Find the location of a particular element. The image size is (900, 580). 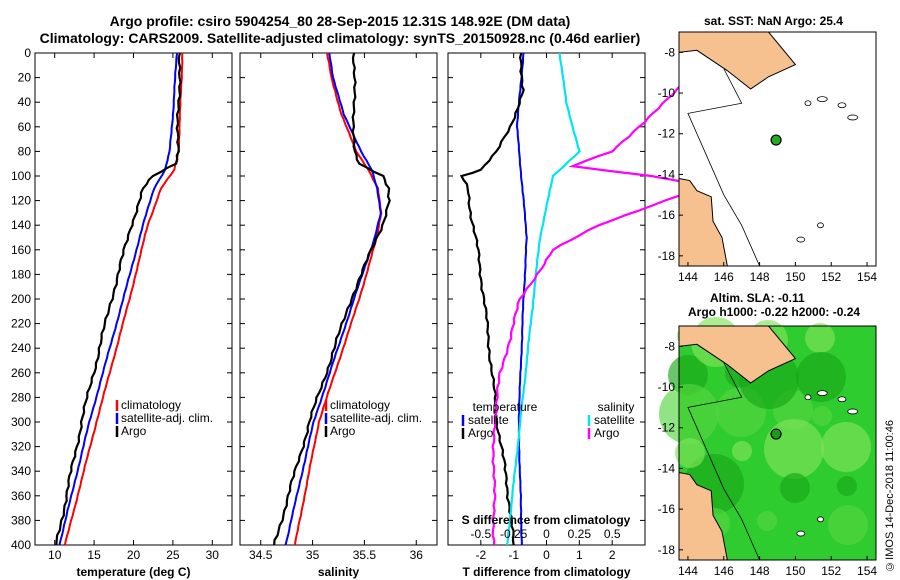

sst-map-lon-label: 154 is located at coordinates (867, 277).